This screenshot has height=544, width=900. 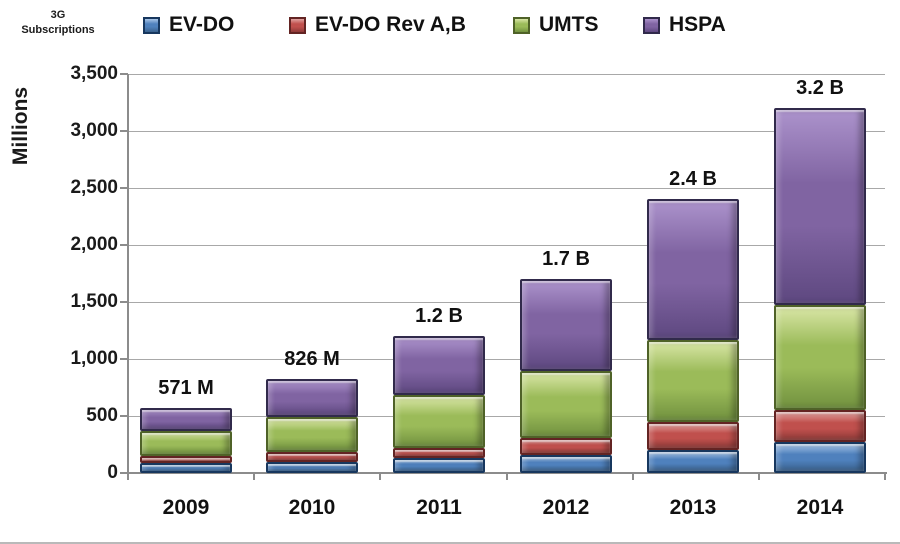 I want to click on y-tick-label-2000: 2,000, so click(x=94, y=244).